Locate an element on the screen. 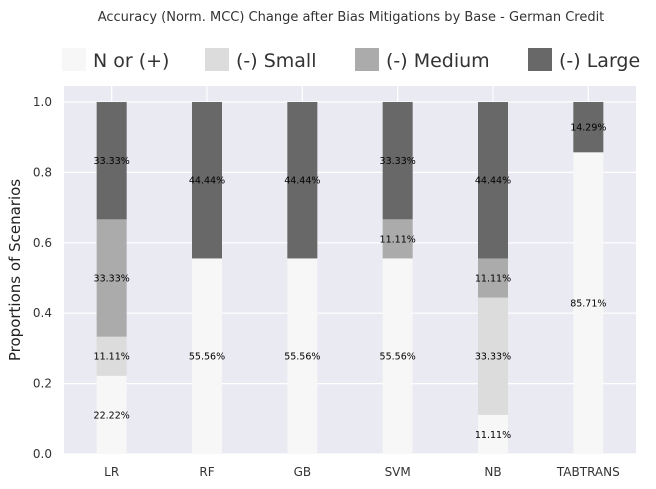 Image resolution: width=656 pixels, height=489 pixels. data-label: 22.22% is located at coordinates (112, 415).